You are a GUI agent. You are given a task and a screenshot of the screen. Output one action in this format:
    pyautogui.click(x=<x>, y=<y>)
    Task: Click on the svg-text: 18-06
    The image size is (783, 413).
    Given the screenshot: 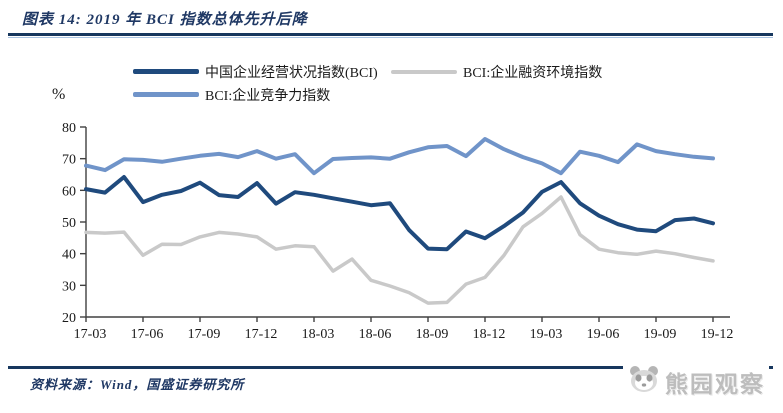 What is the action you would take?
    pyautogui.click(x=375, y=334)
    